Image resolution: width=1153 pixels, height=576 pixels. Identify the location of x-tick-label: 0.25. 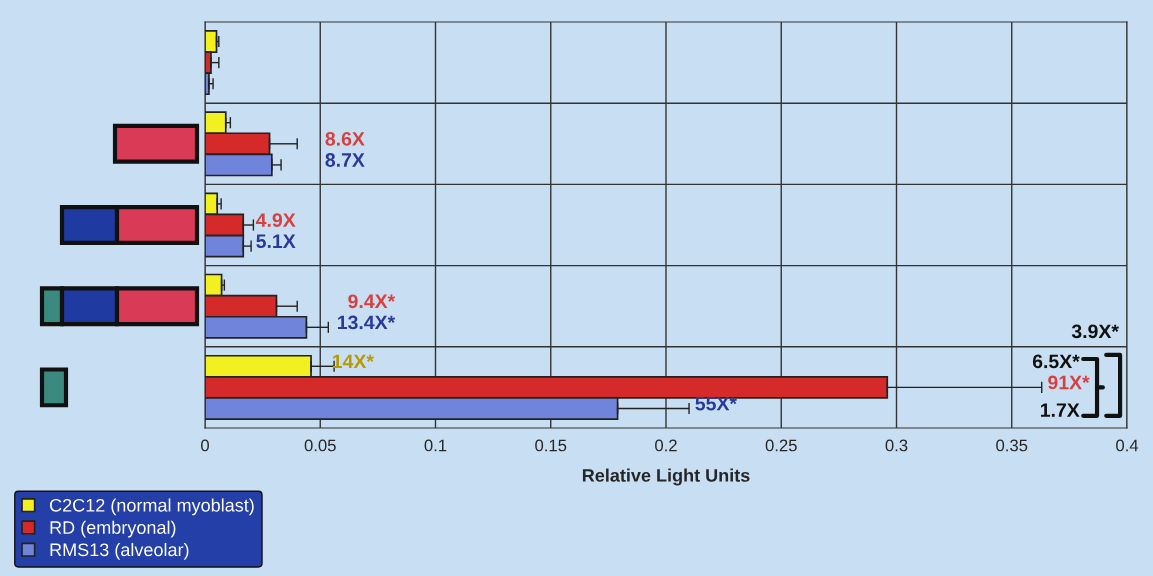
(781, 445).